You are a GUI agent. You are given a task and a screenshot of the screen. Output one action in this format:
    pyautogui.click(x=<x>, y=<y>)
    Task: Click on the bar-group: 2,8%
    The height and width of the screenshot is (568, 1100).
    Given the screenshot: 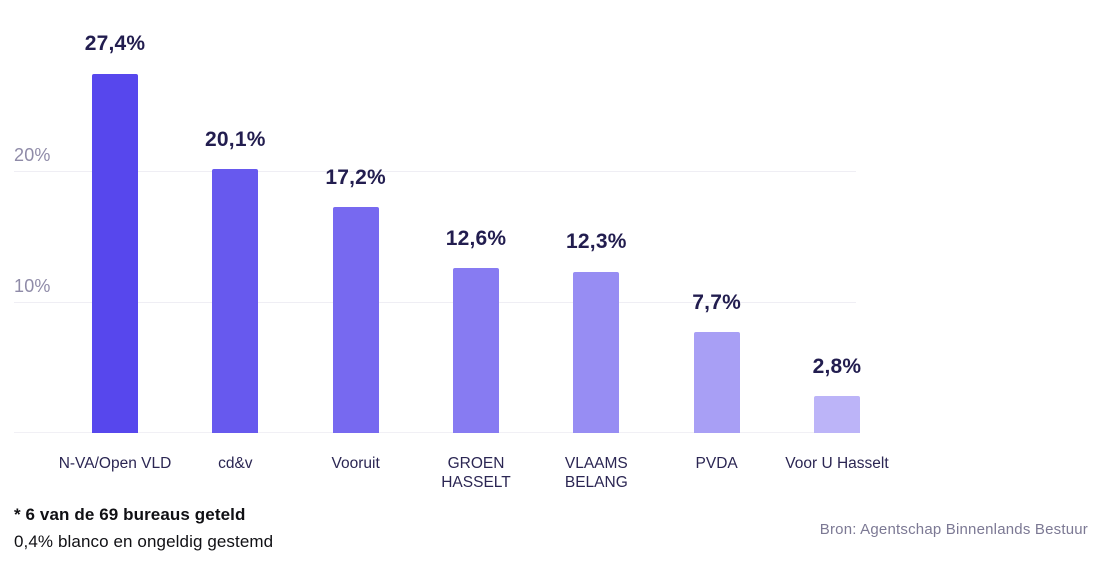 What is the action you would take?
    pyautogui.click(x=836, y=216)
    